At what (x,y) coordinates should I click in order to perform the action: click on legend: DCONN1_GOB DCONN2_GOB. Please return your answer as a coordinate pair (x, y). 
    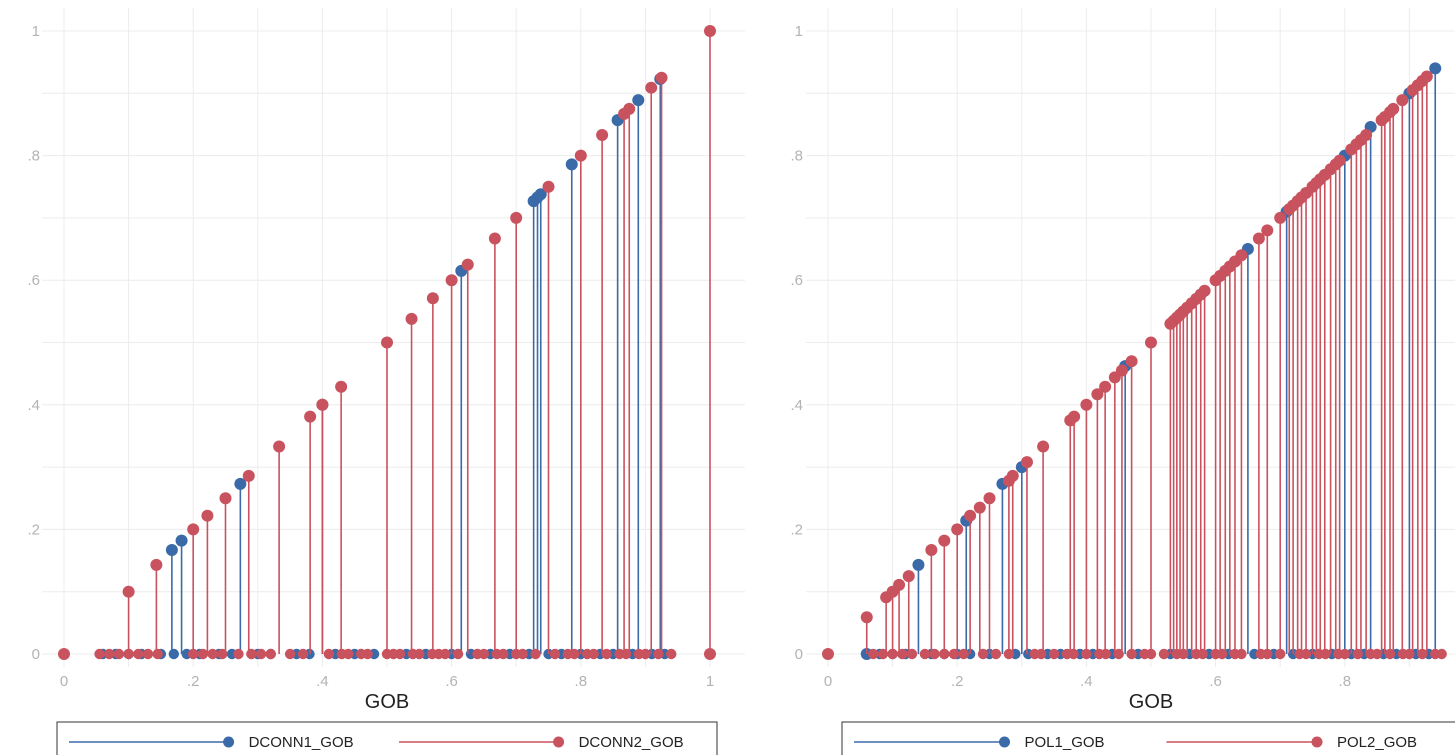
    Looking at the image, I should click on (387, 738).